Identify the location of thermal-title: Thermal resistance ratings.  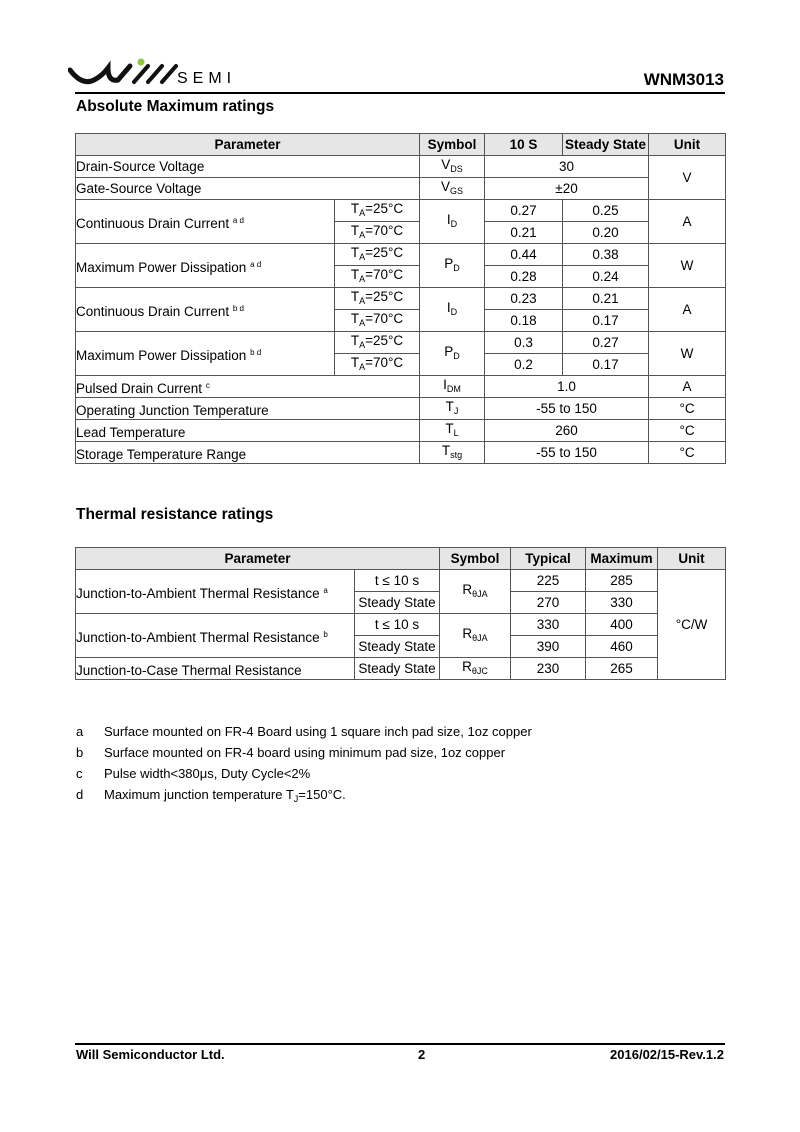
(175, 514).